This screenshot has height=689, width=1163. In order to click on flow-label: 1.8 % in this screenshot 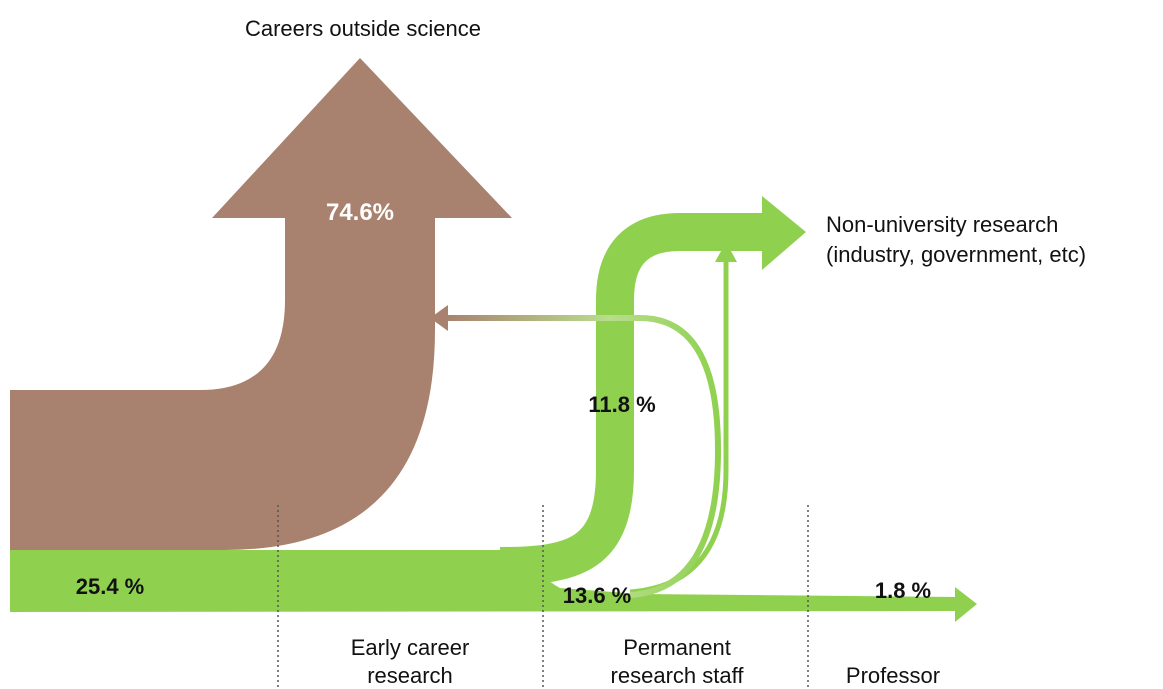, I will do `click(903, 590)`.